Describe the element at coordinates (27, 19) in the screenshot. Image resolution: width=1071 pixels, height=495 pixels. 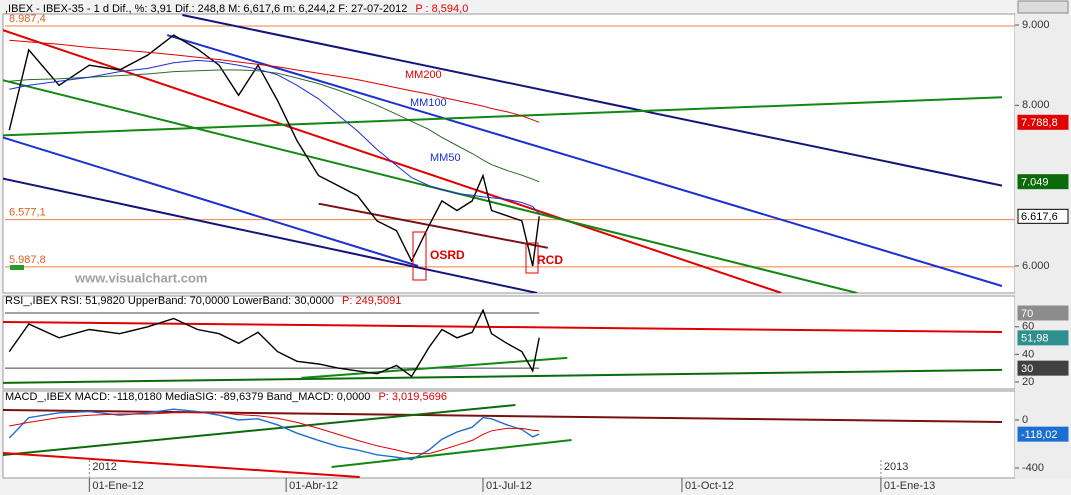
I see `reference-label: 8.987,4` at that location.